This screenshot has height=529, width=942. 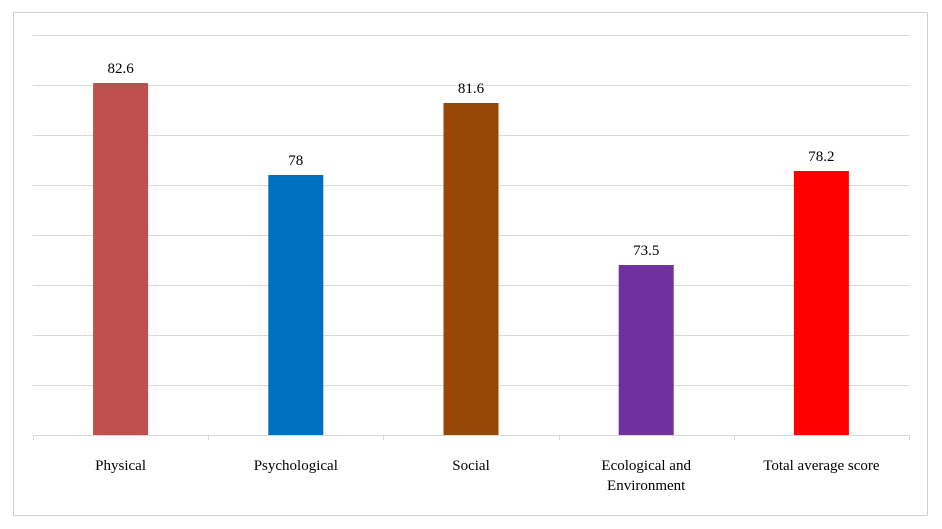 I want to click on x-tick-label-line: Psychological, so click(x=296, y=466).